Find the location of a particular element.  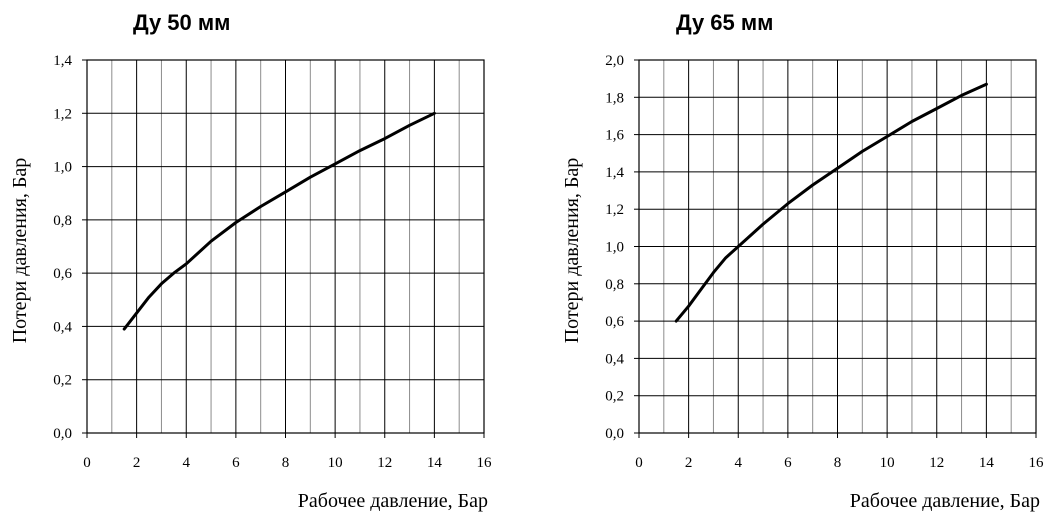

y-tick-label: 1,8 is located at coordinates (614, 98).